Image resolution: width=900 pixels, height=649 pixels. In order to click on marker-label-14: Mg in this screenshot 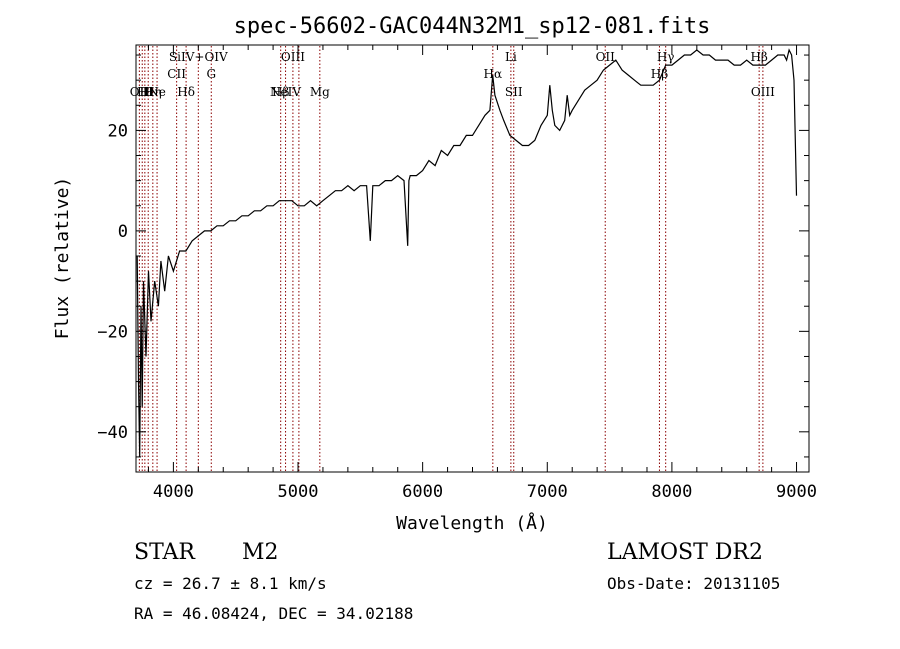, I will do `click(320, 92)`.